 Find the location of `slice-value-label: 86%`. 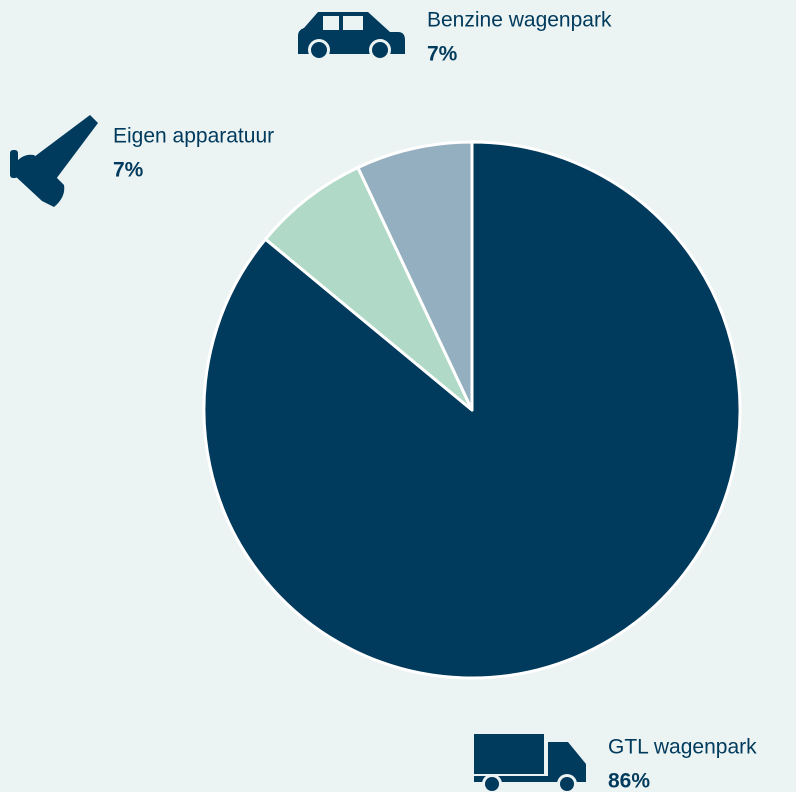

slice-value-label: 86% is located at coordinates (629, 781).